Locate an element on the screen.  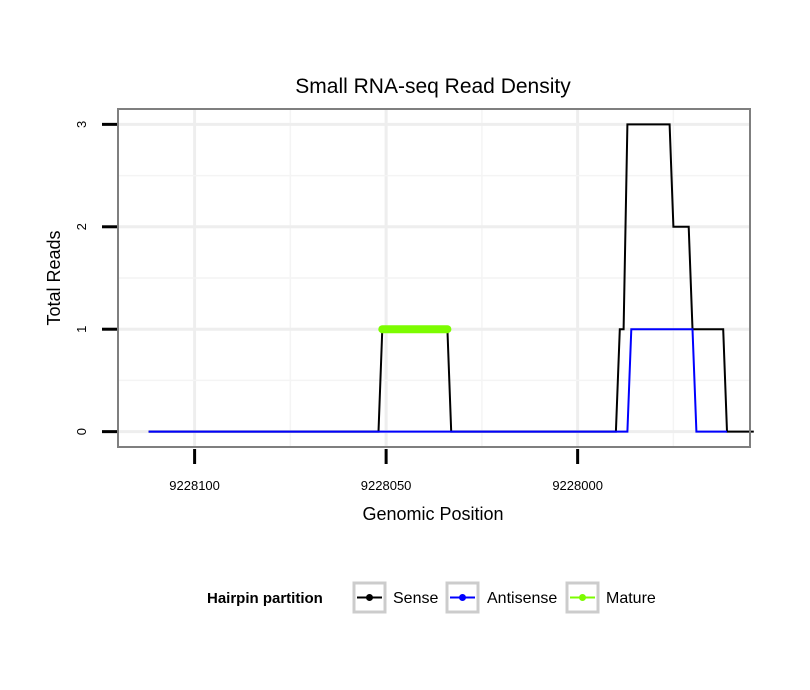
legend-entry-antisense: Antisense is located at coordinates (501, 597).